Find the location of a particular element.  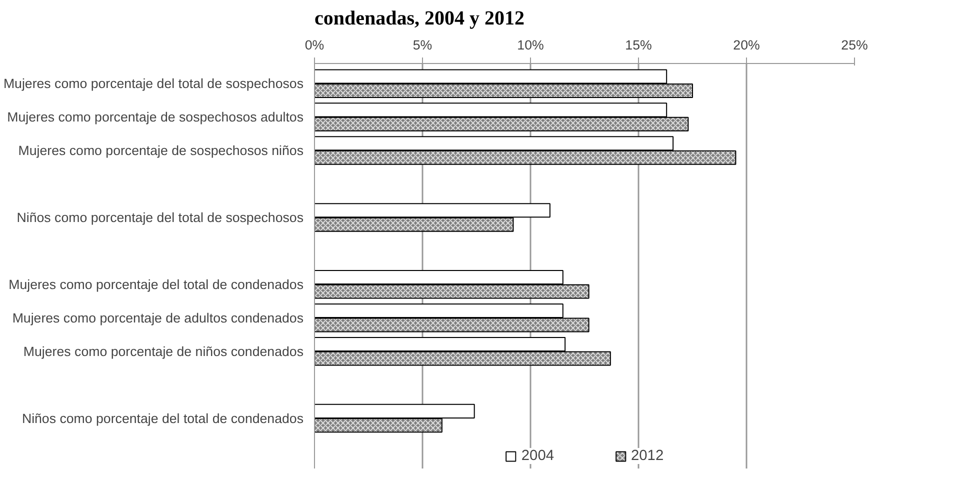

legend-label: 2004 is located at coordinates (537, 456).